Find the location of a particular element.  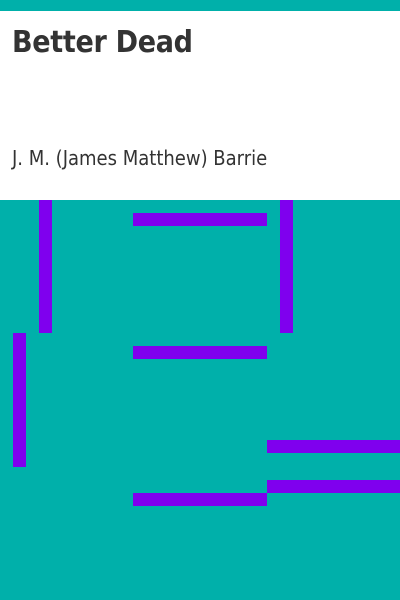

top-band is located at coordinates (200, 5).